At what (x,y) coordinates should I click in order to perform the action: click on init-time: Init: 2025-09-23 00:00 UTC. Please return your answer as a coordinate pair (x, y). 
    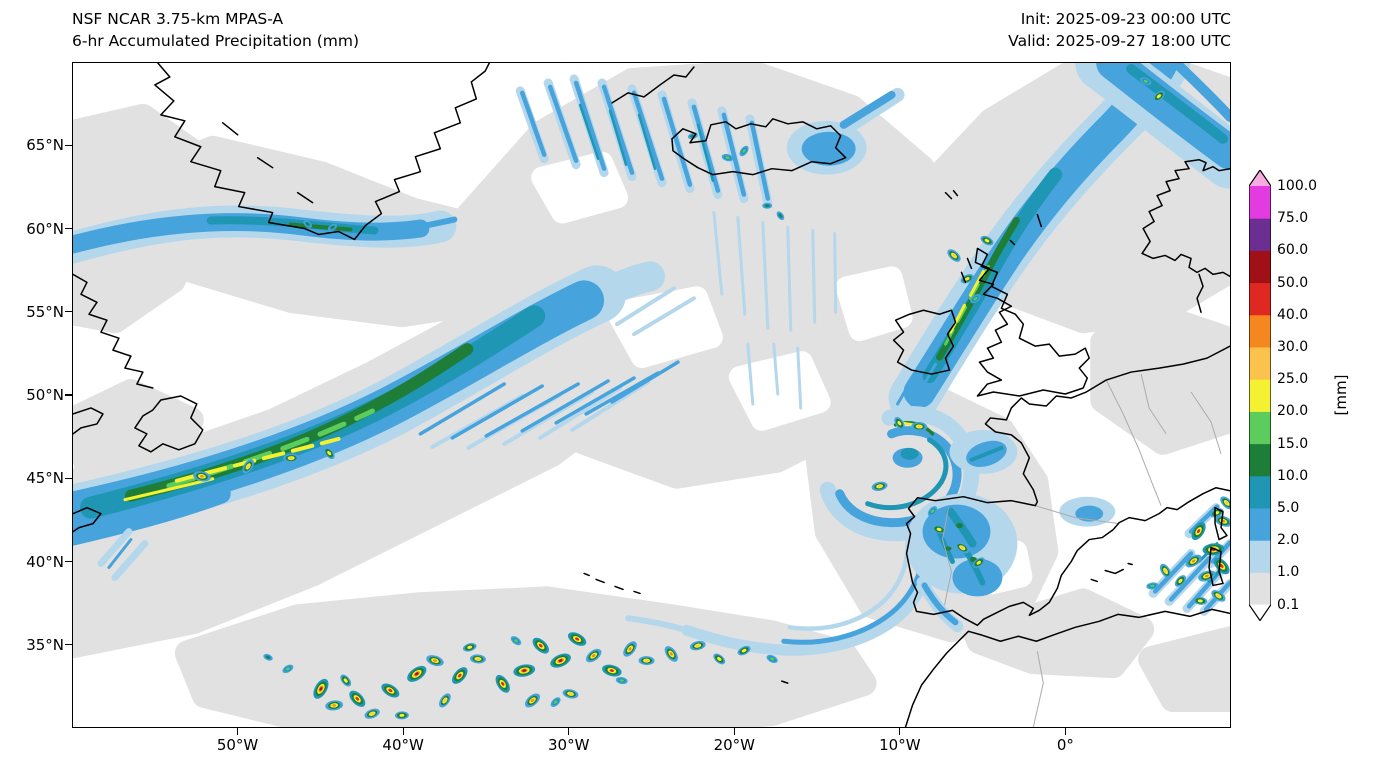
    Looking at the image, I should click on (1125, 19).